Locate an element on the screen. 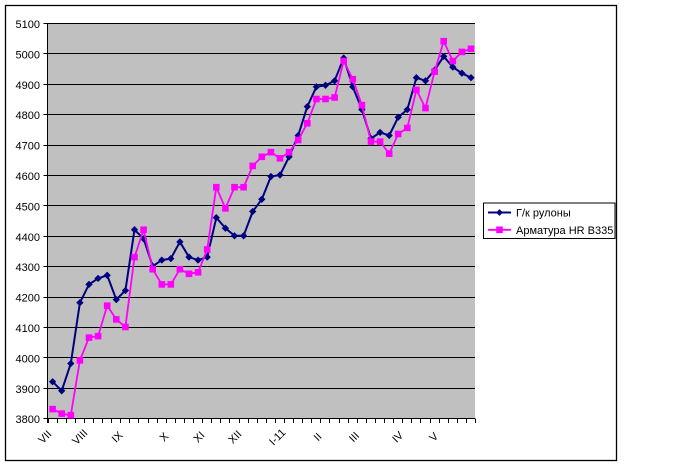 This screenshot has width=674, height=468. svg-text: 3800 is located at coordinates (28, 420).